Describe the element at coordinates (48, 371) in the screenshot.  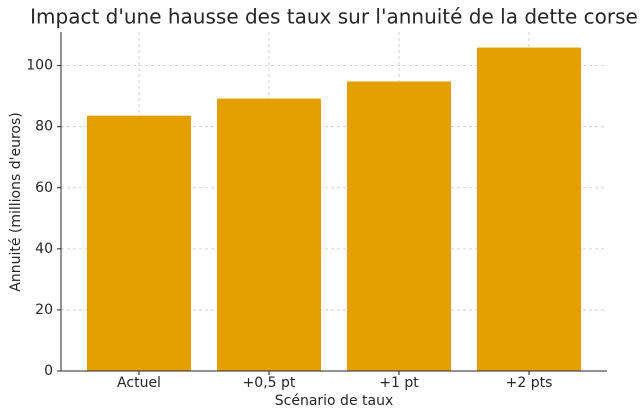
I see `y-tick-label: 0` at that location.